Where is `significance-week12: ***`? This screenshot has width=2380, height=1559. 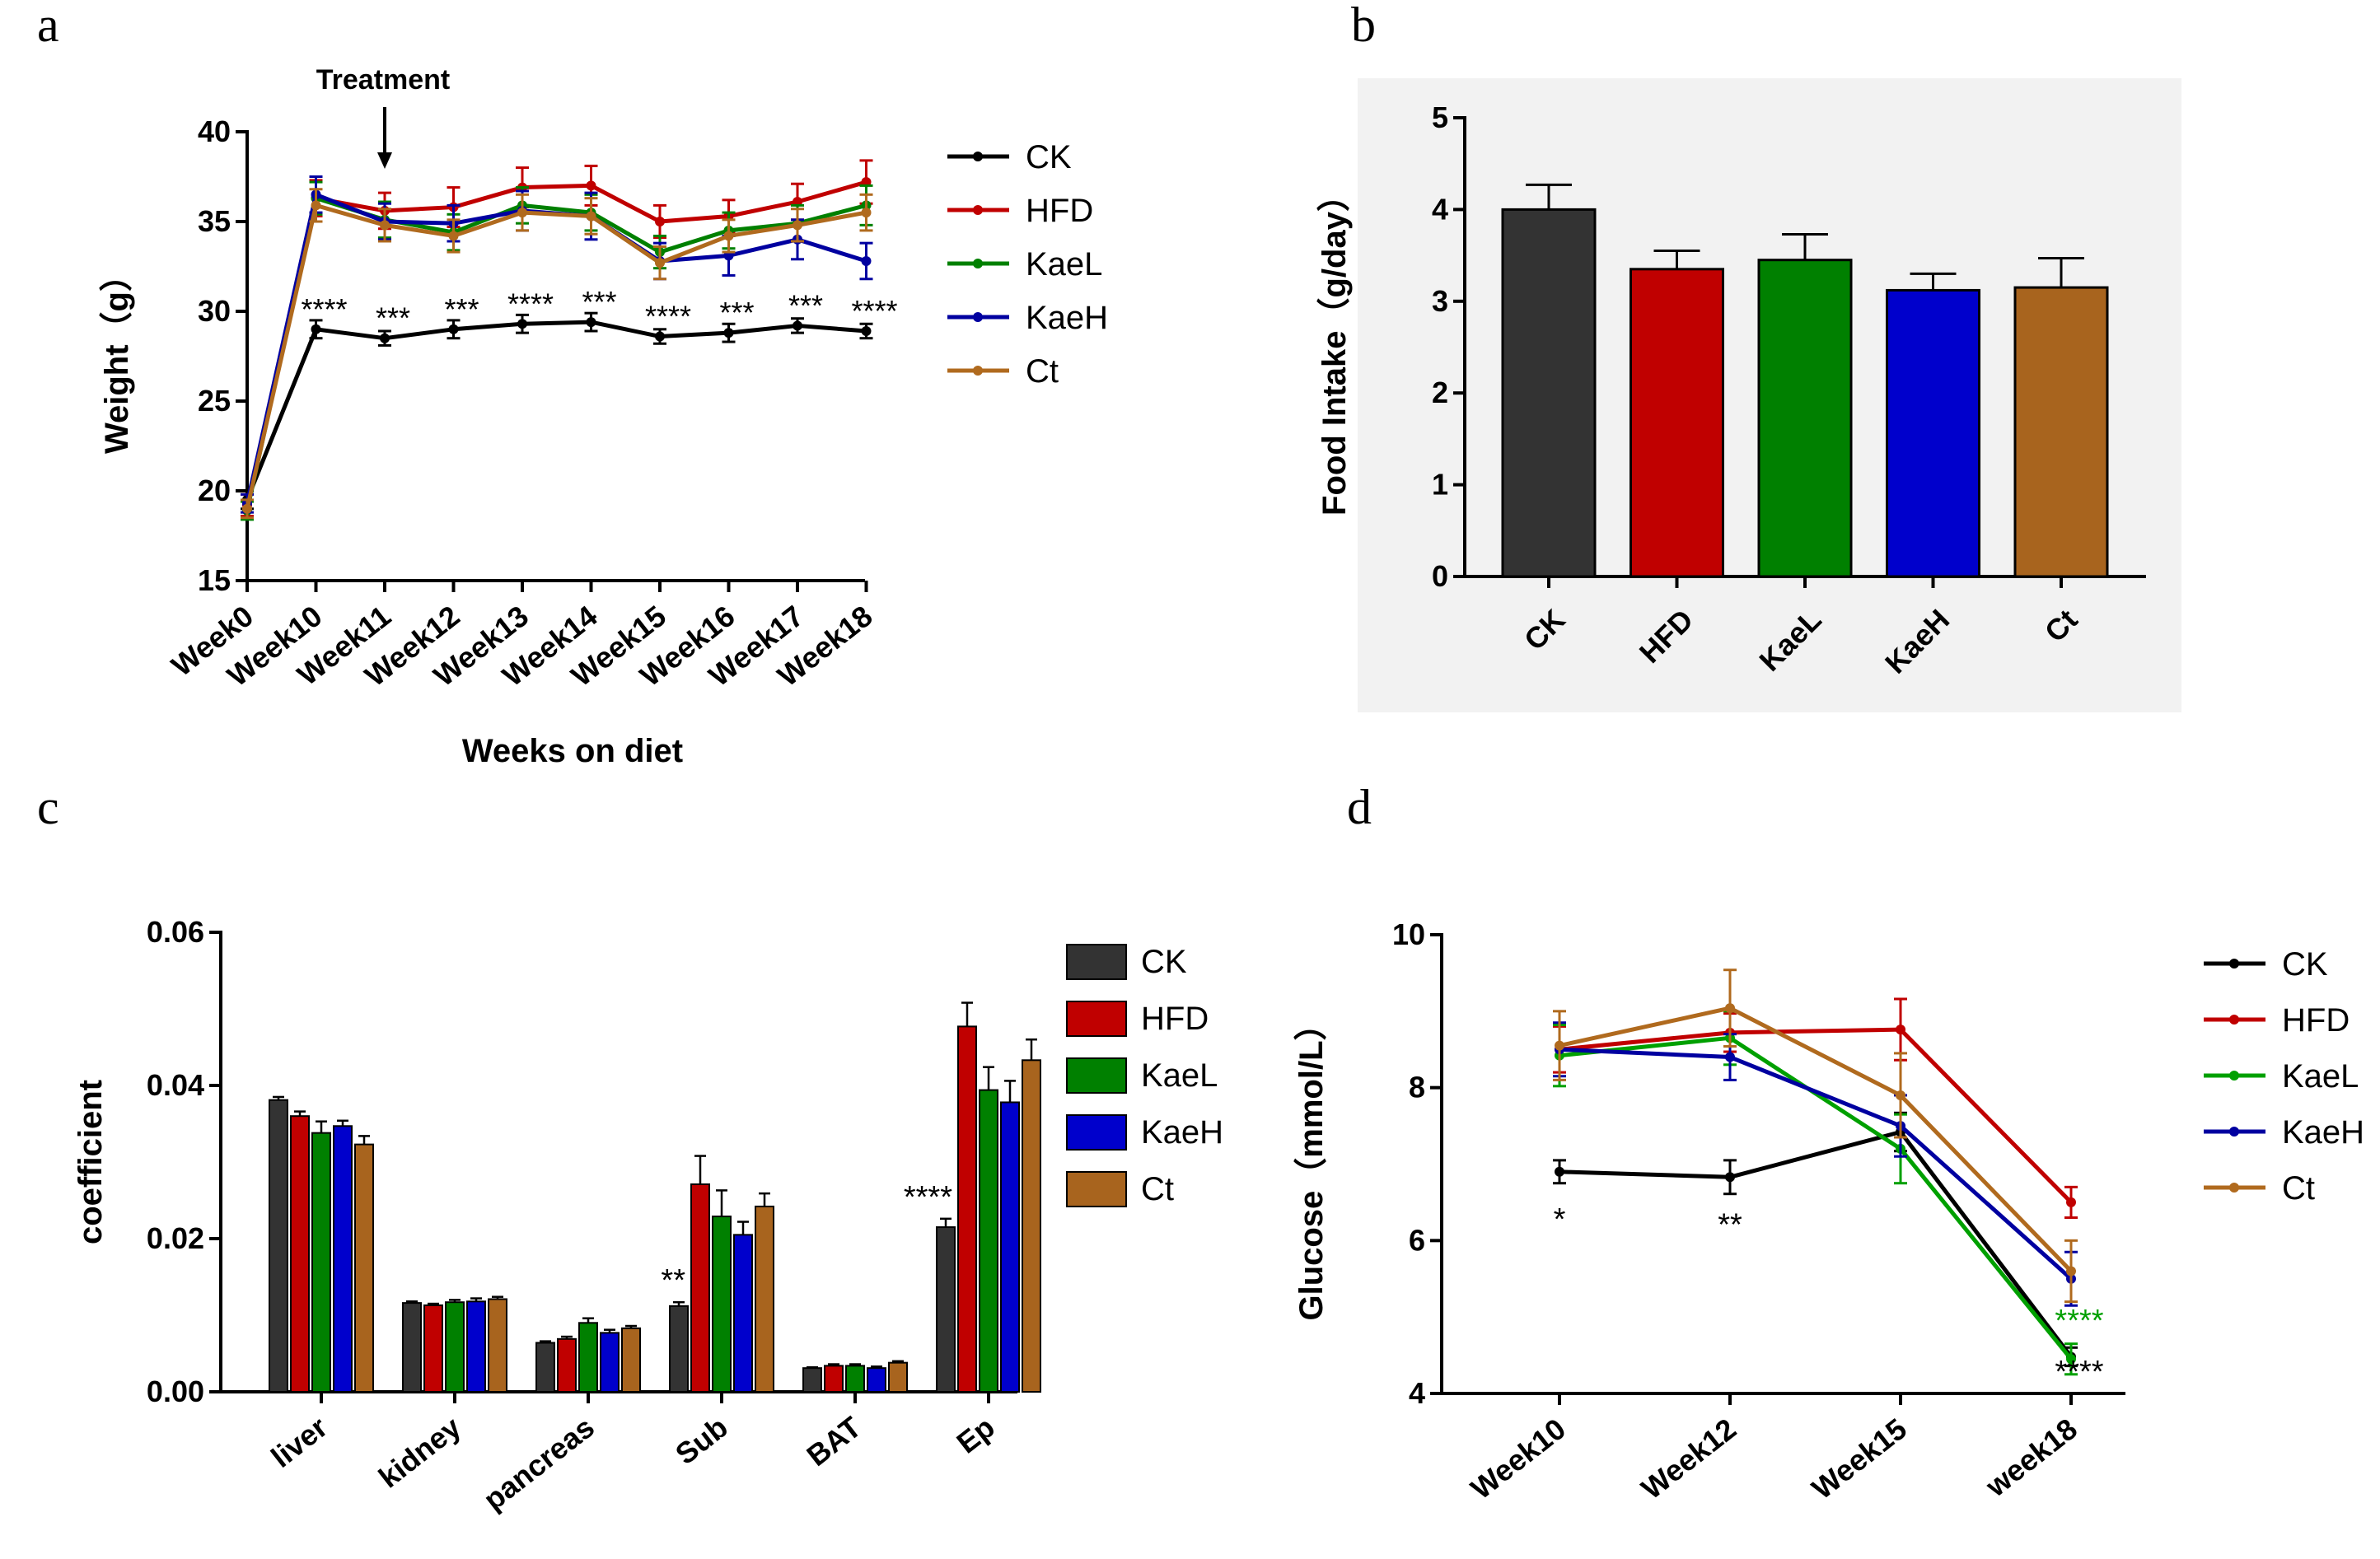
significance-week12: *** is located at coordinates (461, 309).